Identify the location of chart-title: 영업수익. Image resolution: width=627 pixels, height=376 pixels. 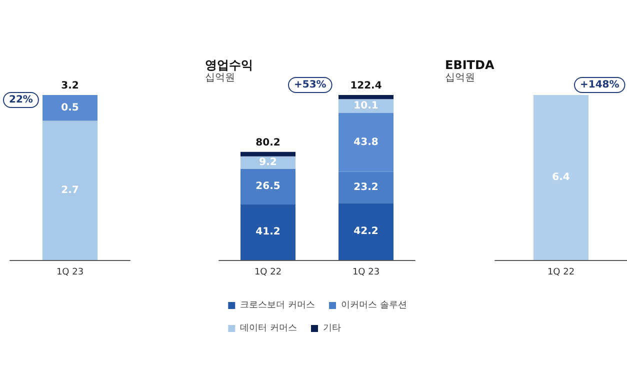
(229, 65).